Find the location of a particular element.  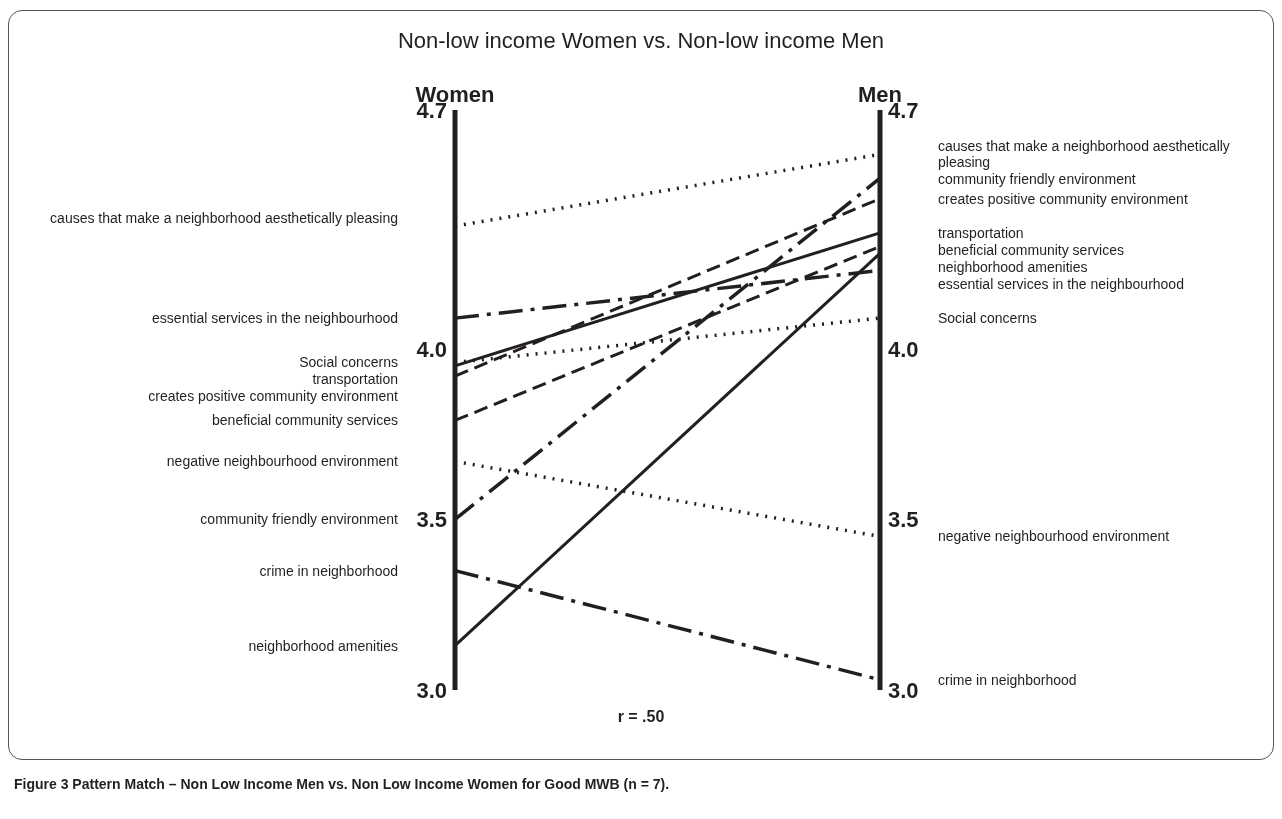

caption: Figure 3 Pattern Match – Non Low Income Men vs. Non Low Income Women for Good MWB (n = 7). is located at coordinates (342, 784).